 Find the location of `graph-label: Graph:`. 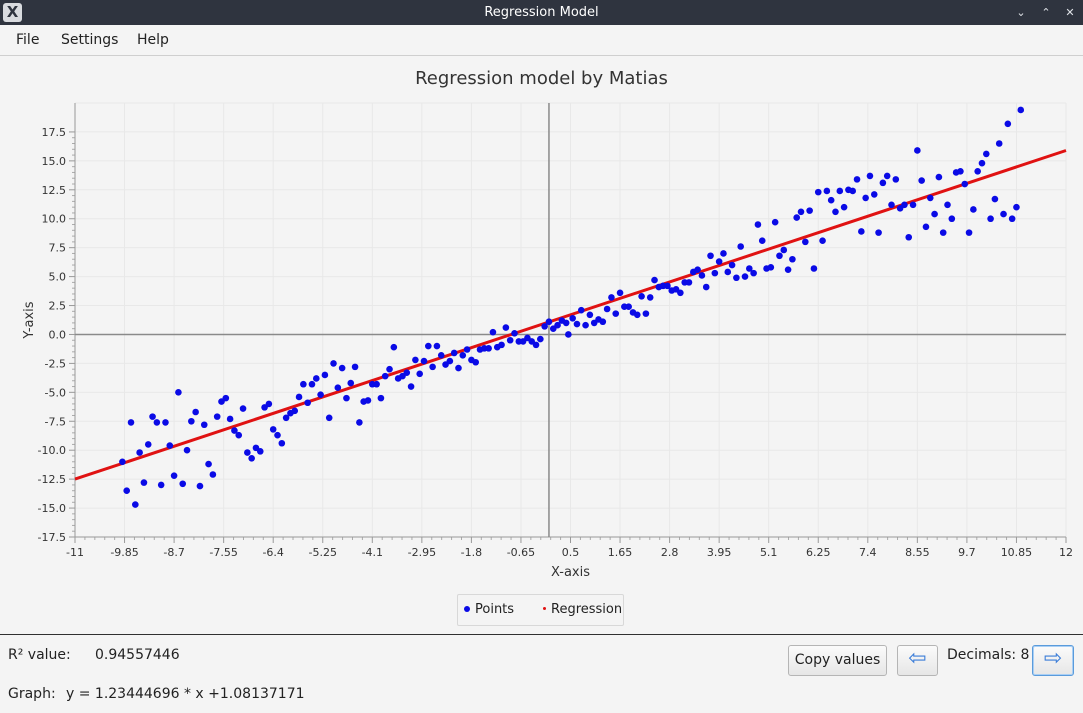

graph-label: Graph: is located at coordinates (32, 694).